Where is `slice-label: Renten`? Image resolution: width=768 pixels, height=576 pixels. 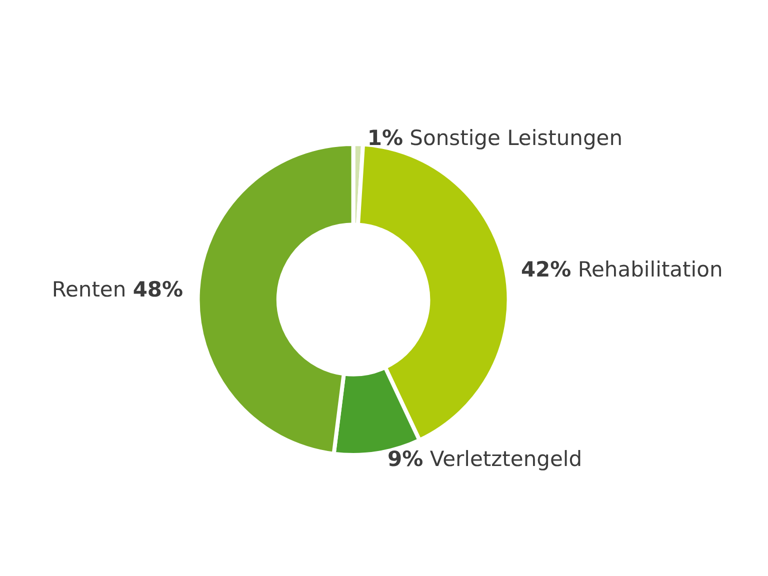 slice-label: Renten is located at coordinates (89, 289).